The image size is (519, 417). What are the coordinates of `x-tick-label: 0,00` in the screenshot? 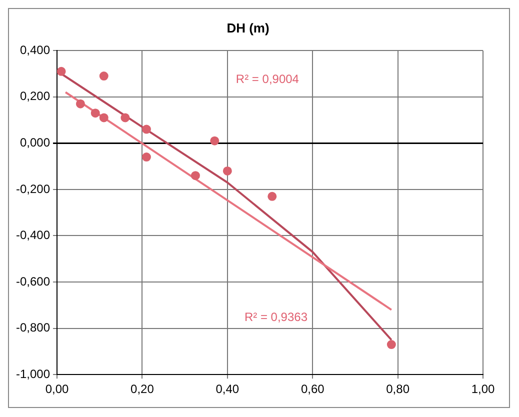 It's located at (57, 389).